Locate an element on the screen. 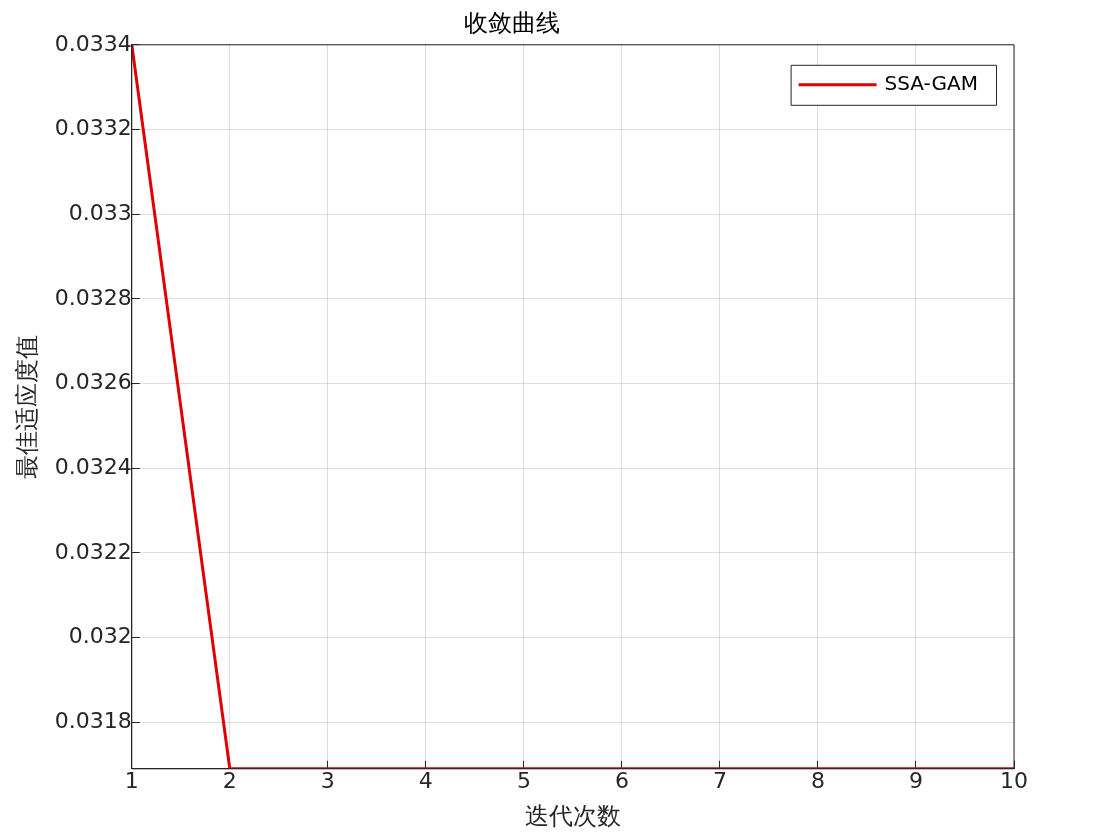  x-tick-label: 5 is located at coordinates (523, 780).